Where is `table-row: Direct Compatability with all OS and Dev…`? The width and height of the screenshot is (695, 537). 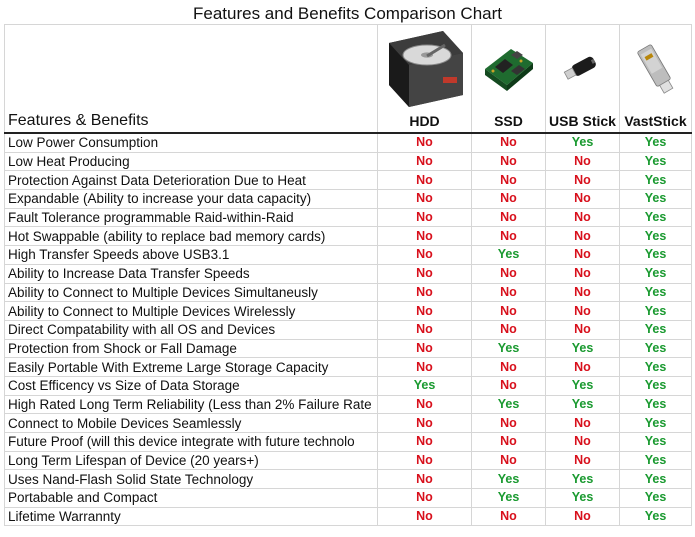
table-row: Direct Compatability with all OS and Dev… is located at coordinates (348, 329).